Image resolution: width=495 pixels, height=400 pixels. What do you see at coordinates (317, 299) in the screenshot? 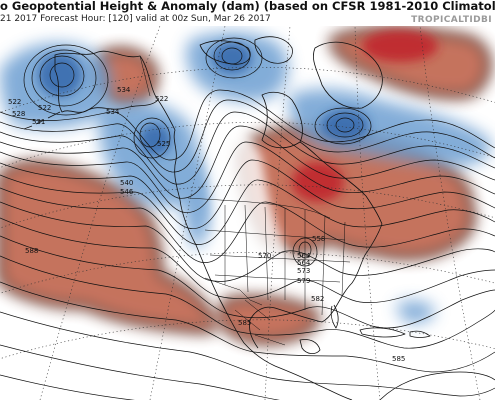
I see `contour-label-582: 582` at bounding box center [317, 299].